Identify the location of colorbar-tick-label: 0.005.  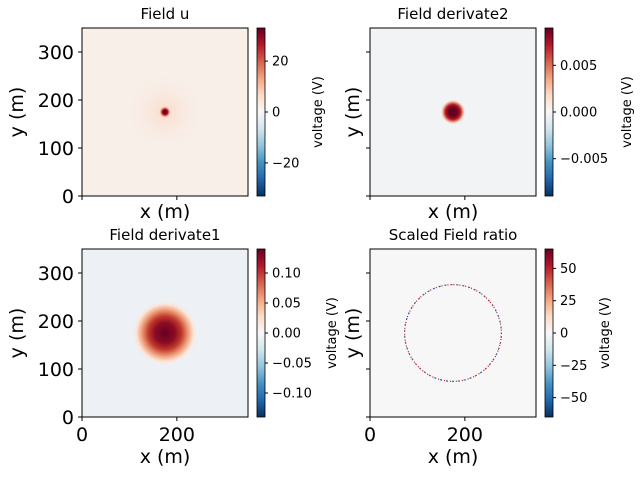
(578, 66).